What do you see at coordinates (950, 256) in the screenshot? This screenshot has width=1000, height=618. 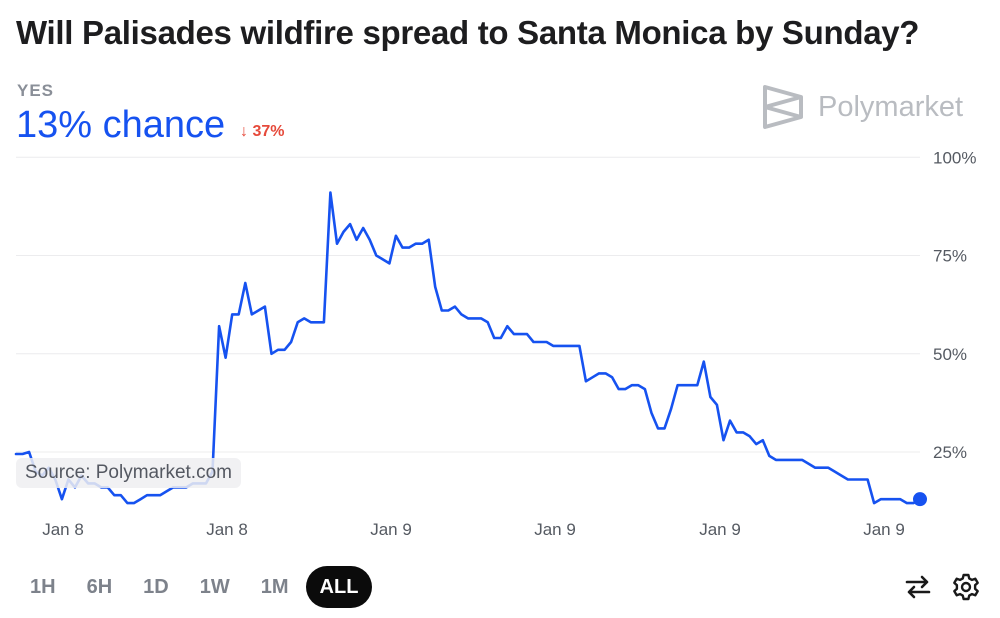 I see `y-tick-label: 75%` at bounding box center [950, 256].